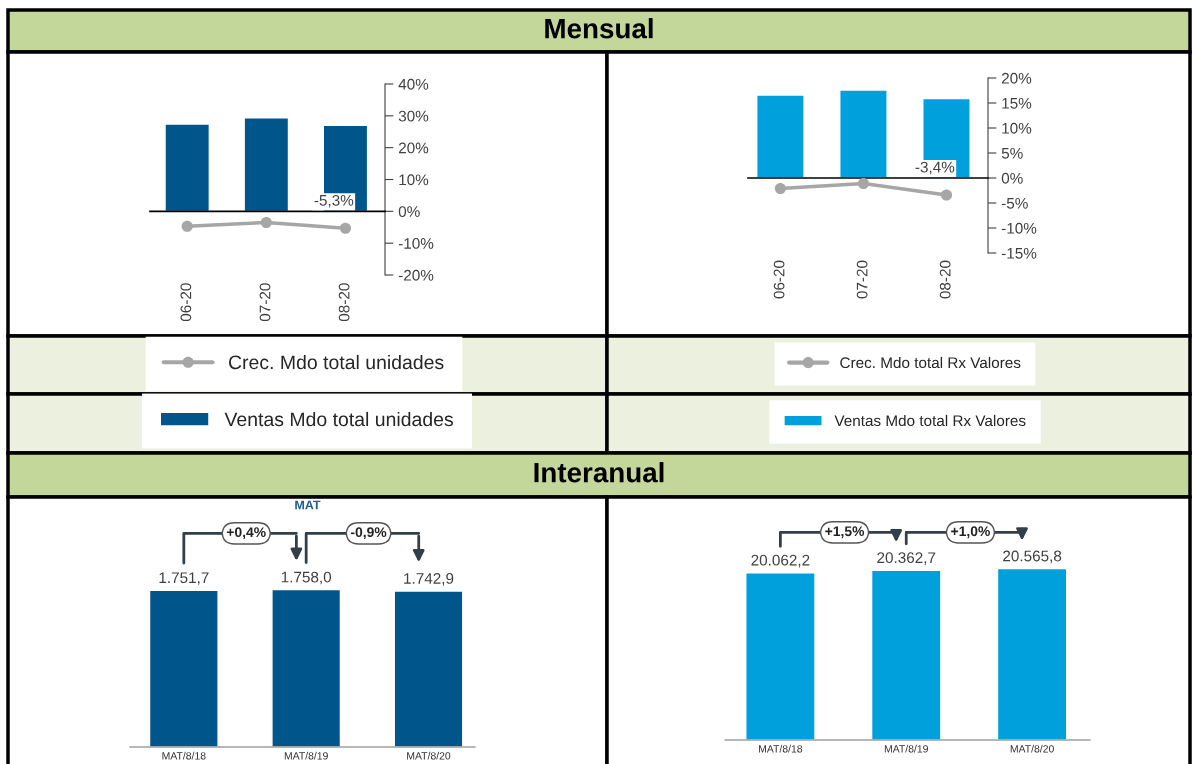  What do you see at coordinates (930, 362) in the screenshot?
I see `legend-label: Crec. Mdo total Rx Valores` at bounding box center [930, 362].